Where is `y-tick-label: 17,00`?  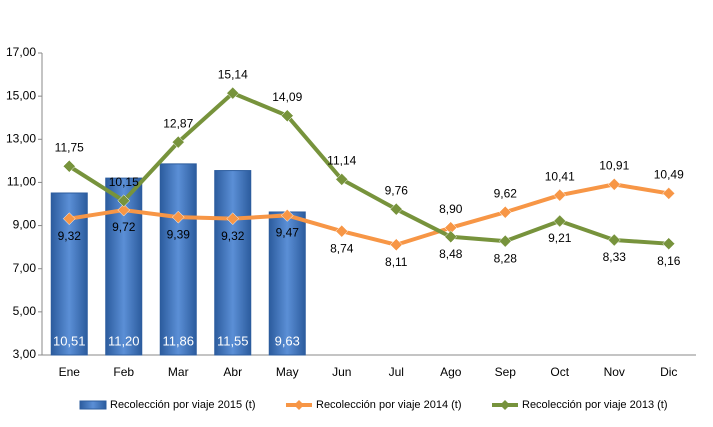
y-tick-label: 17,00 is located at coordinates (21, 52).